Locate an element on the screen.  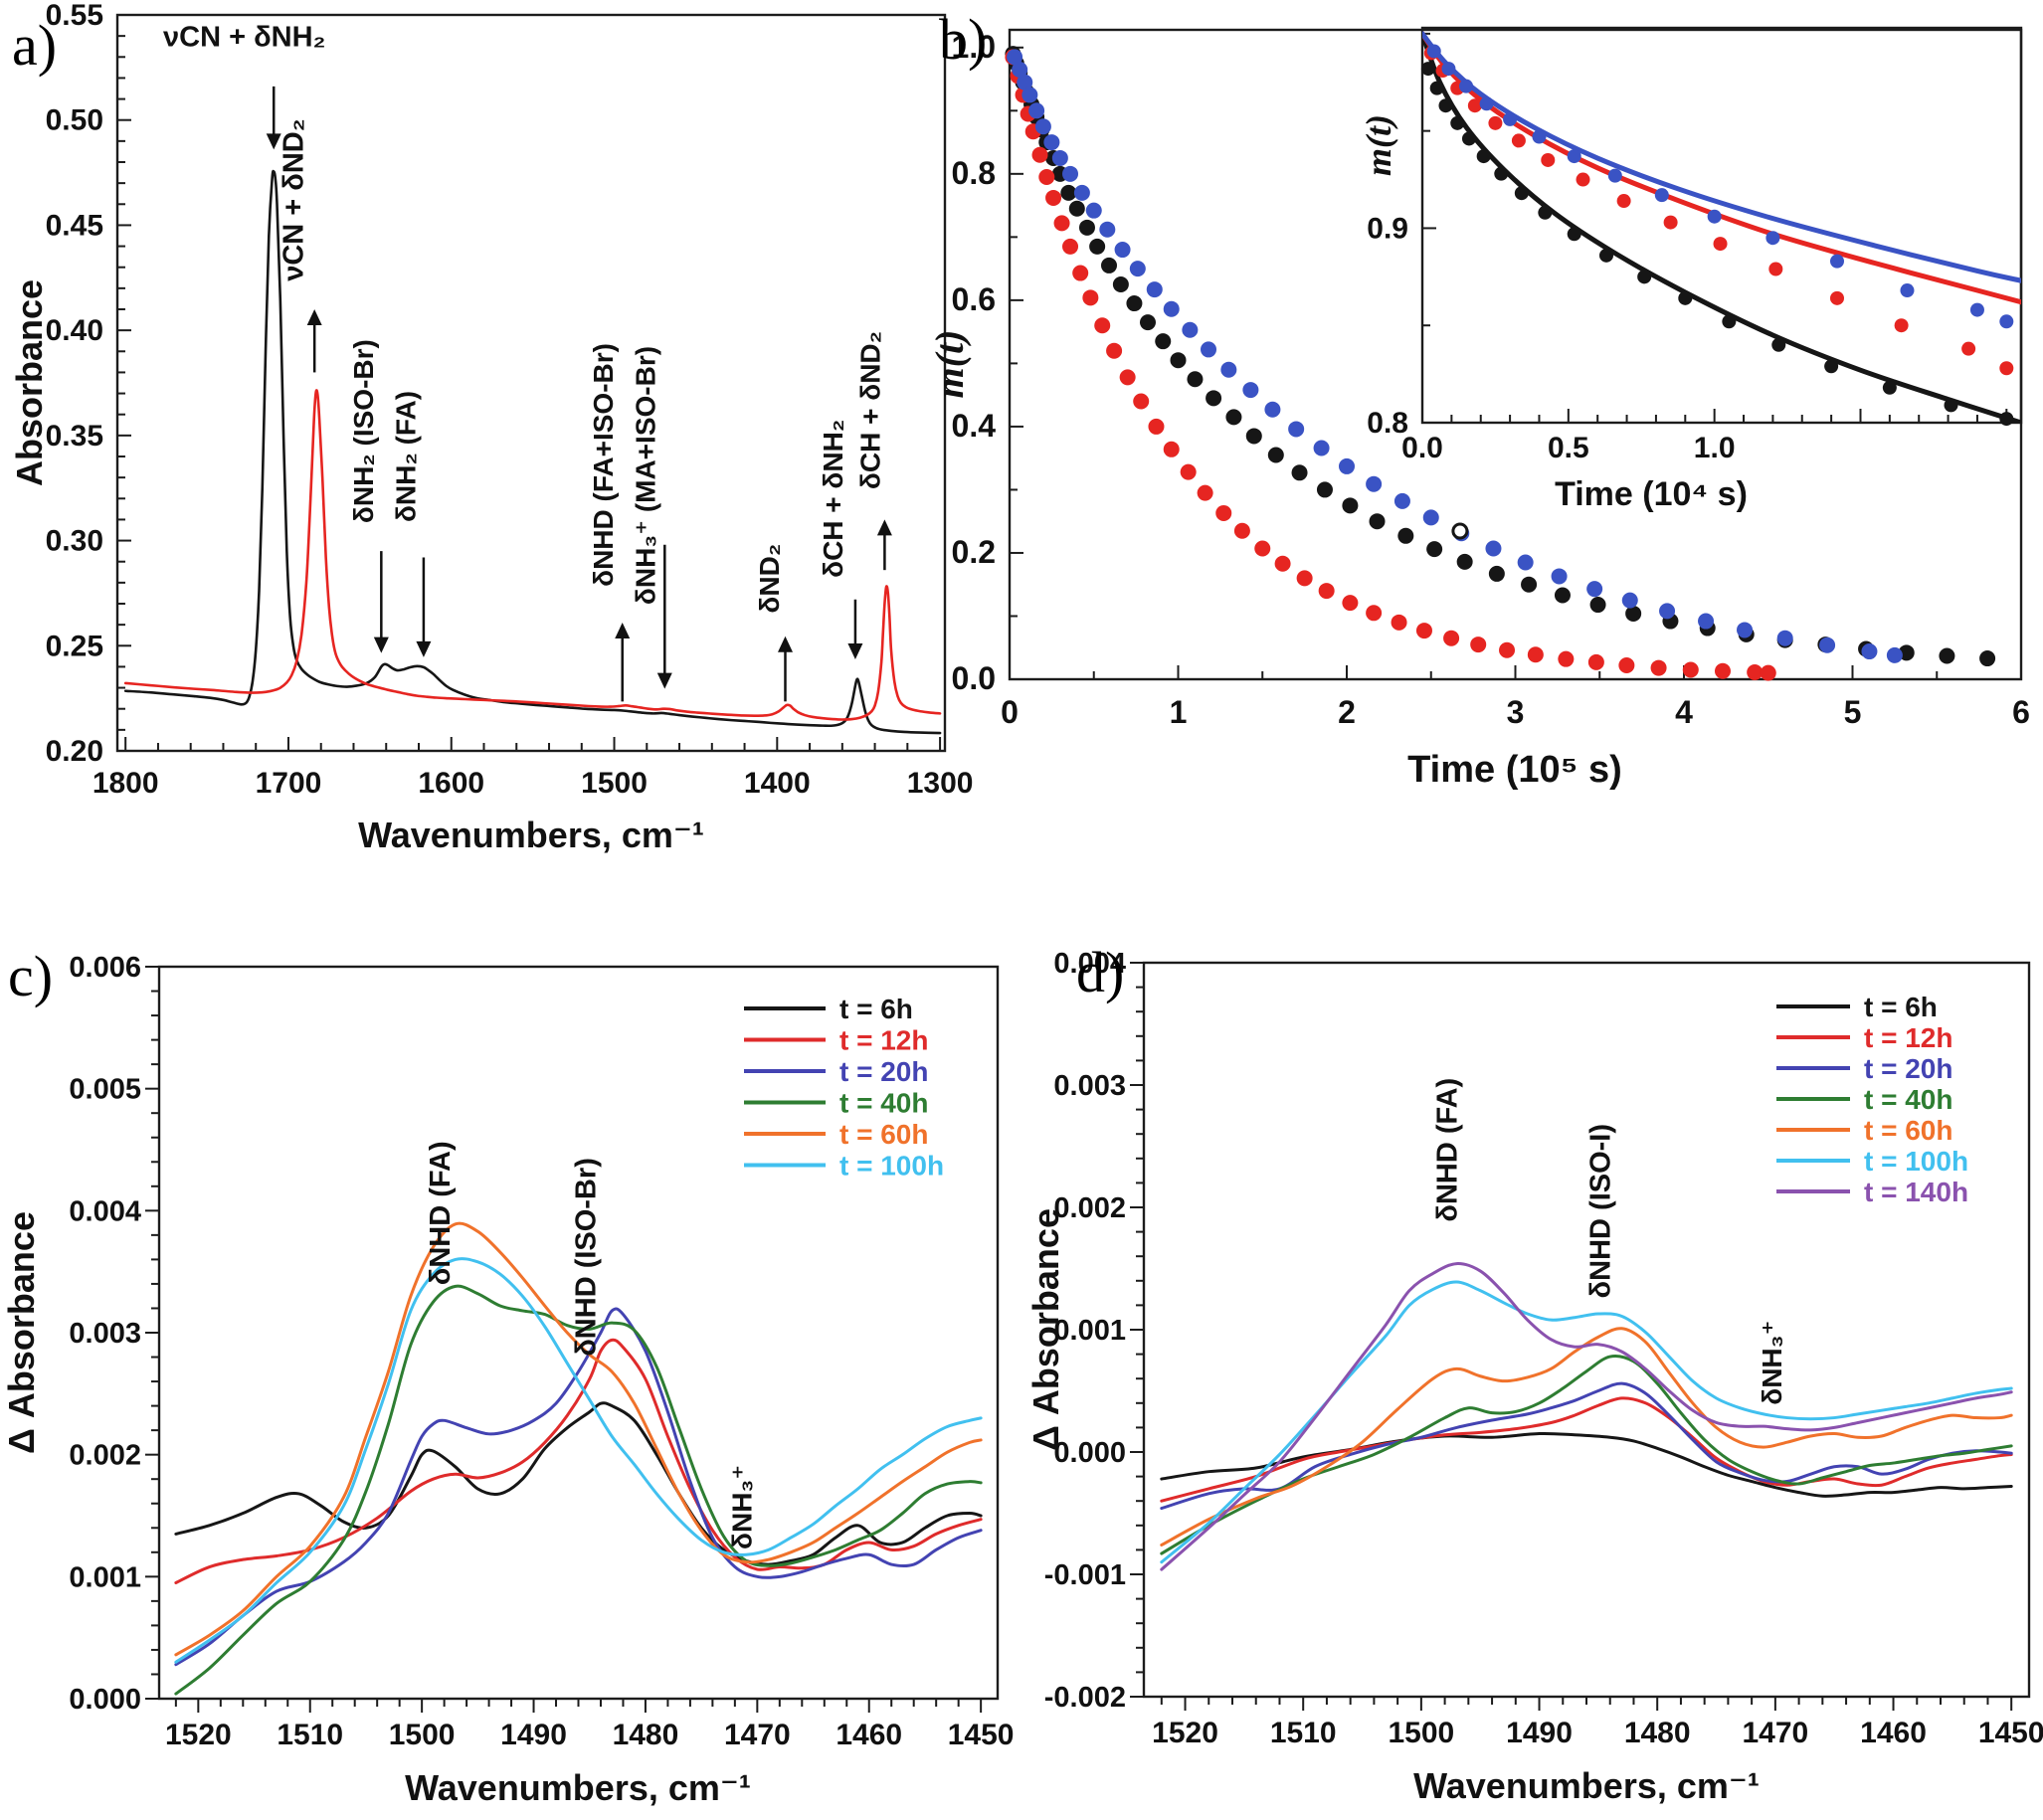
annotation--cn-nd-: νCN + δND₂ is located at coordinates (294, 199).